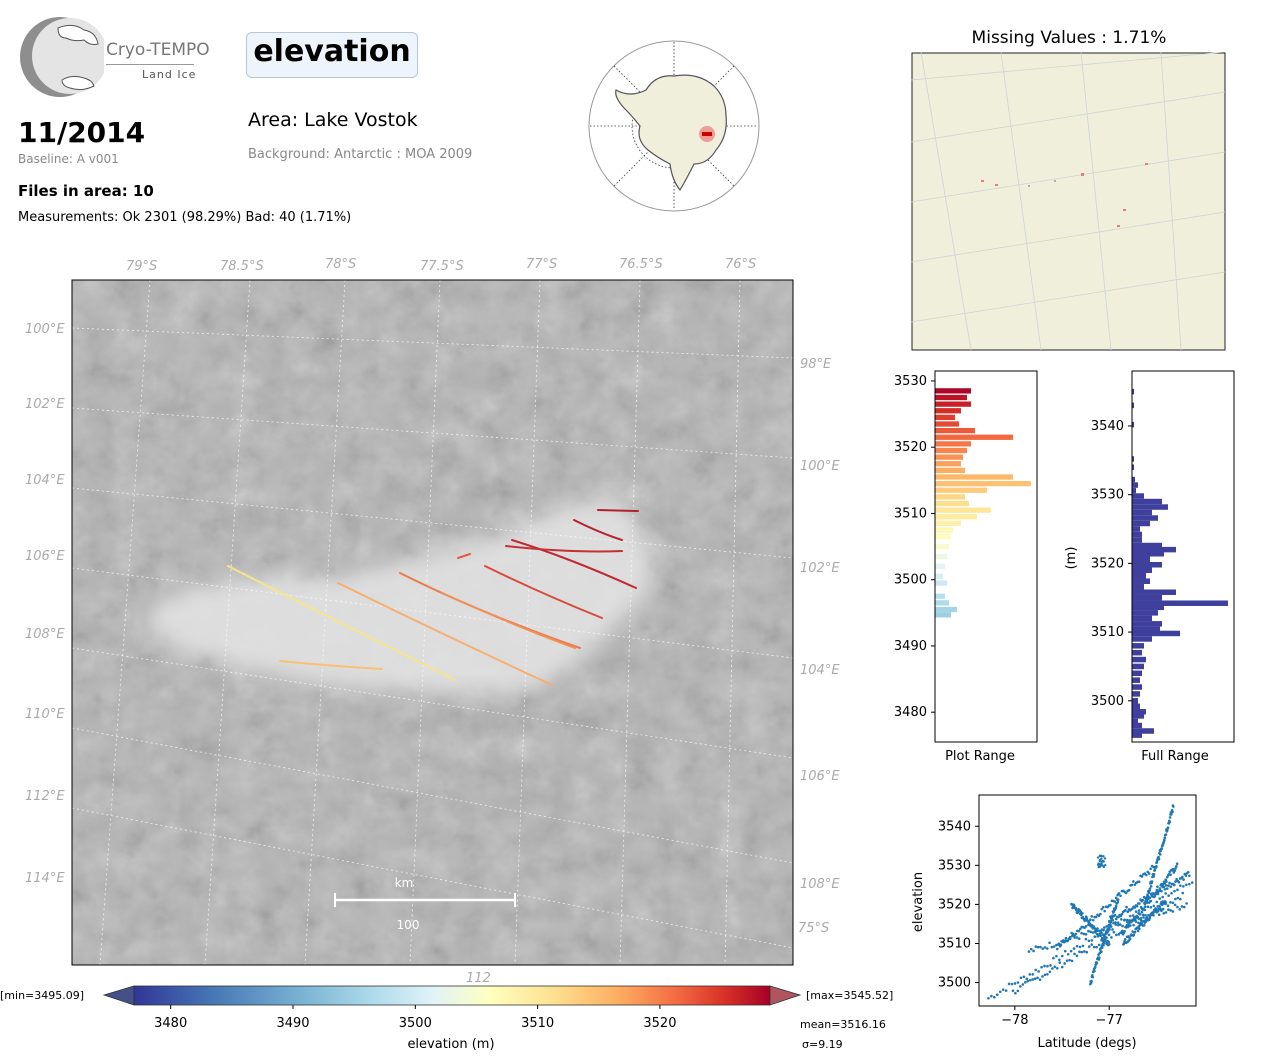  Describe the element at coordinates (404, 883) in the screenshot. I see `scalebar-unit: km` at that location.